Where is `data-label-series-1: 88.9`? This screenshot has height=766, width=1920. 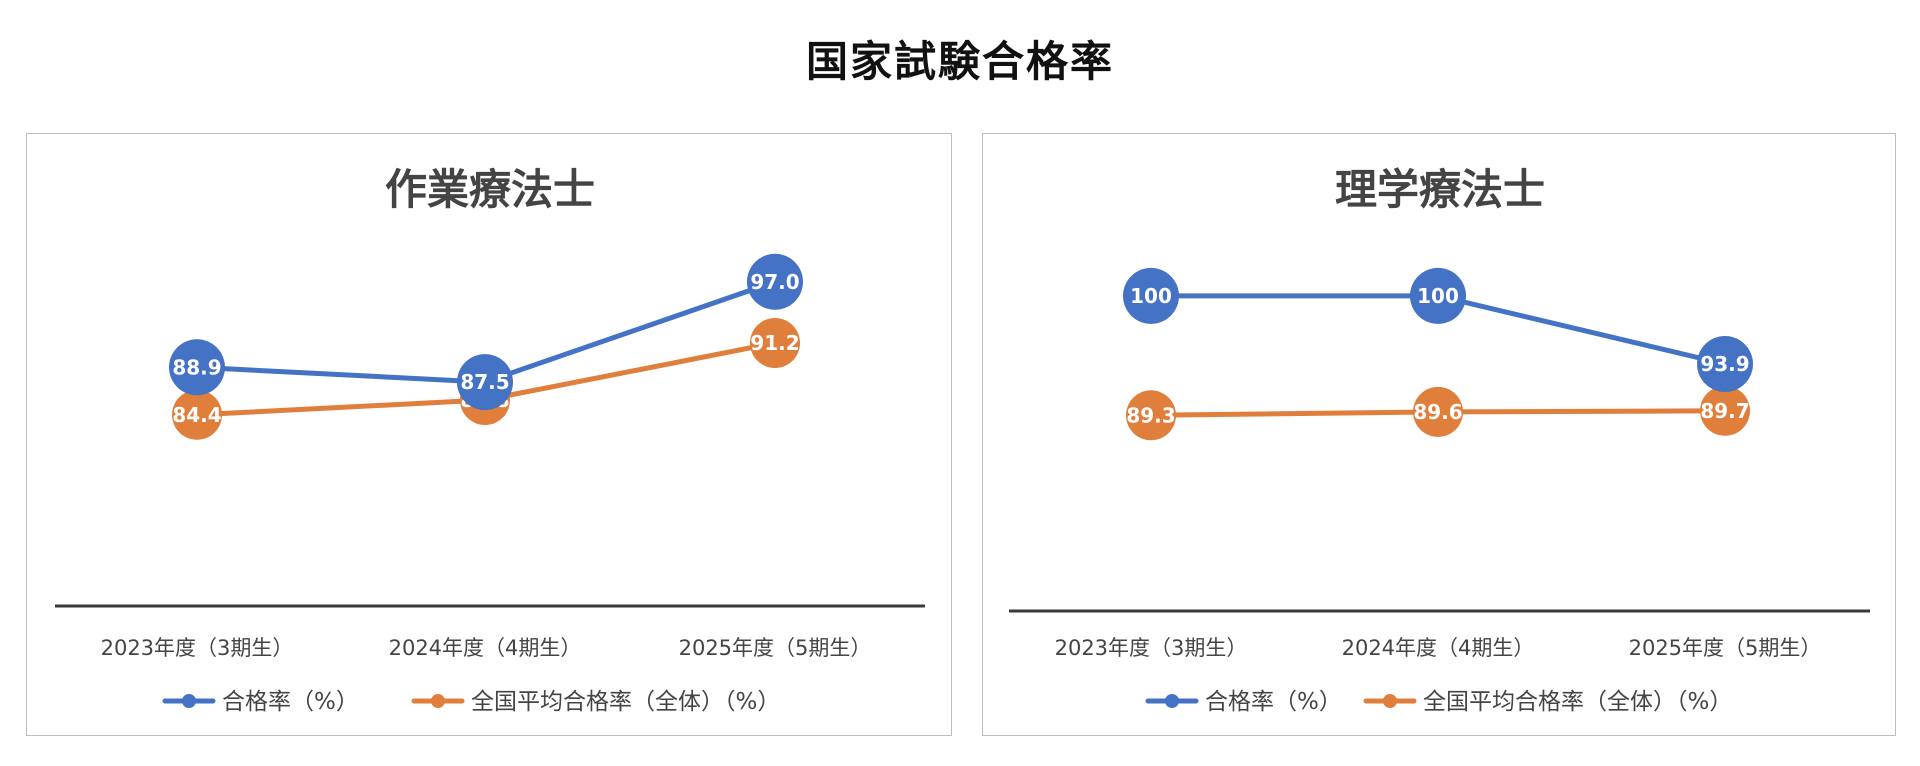
data-label-series-1: 88.9 is located at coordinates (196, 367).